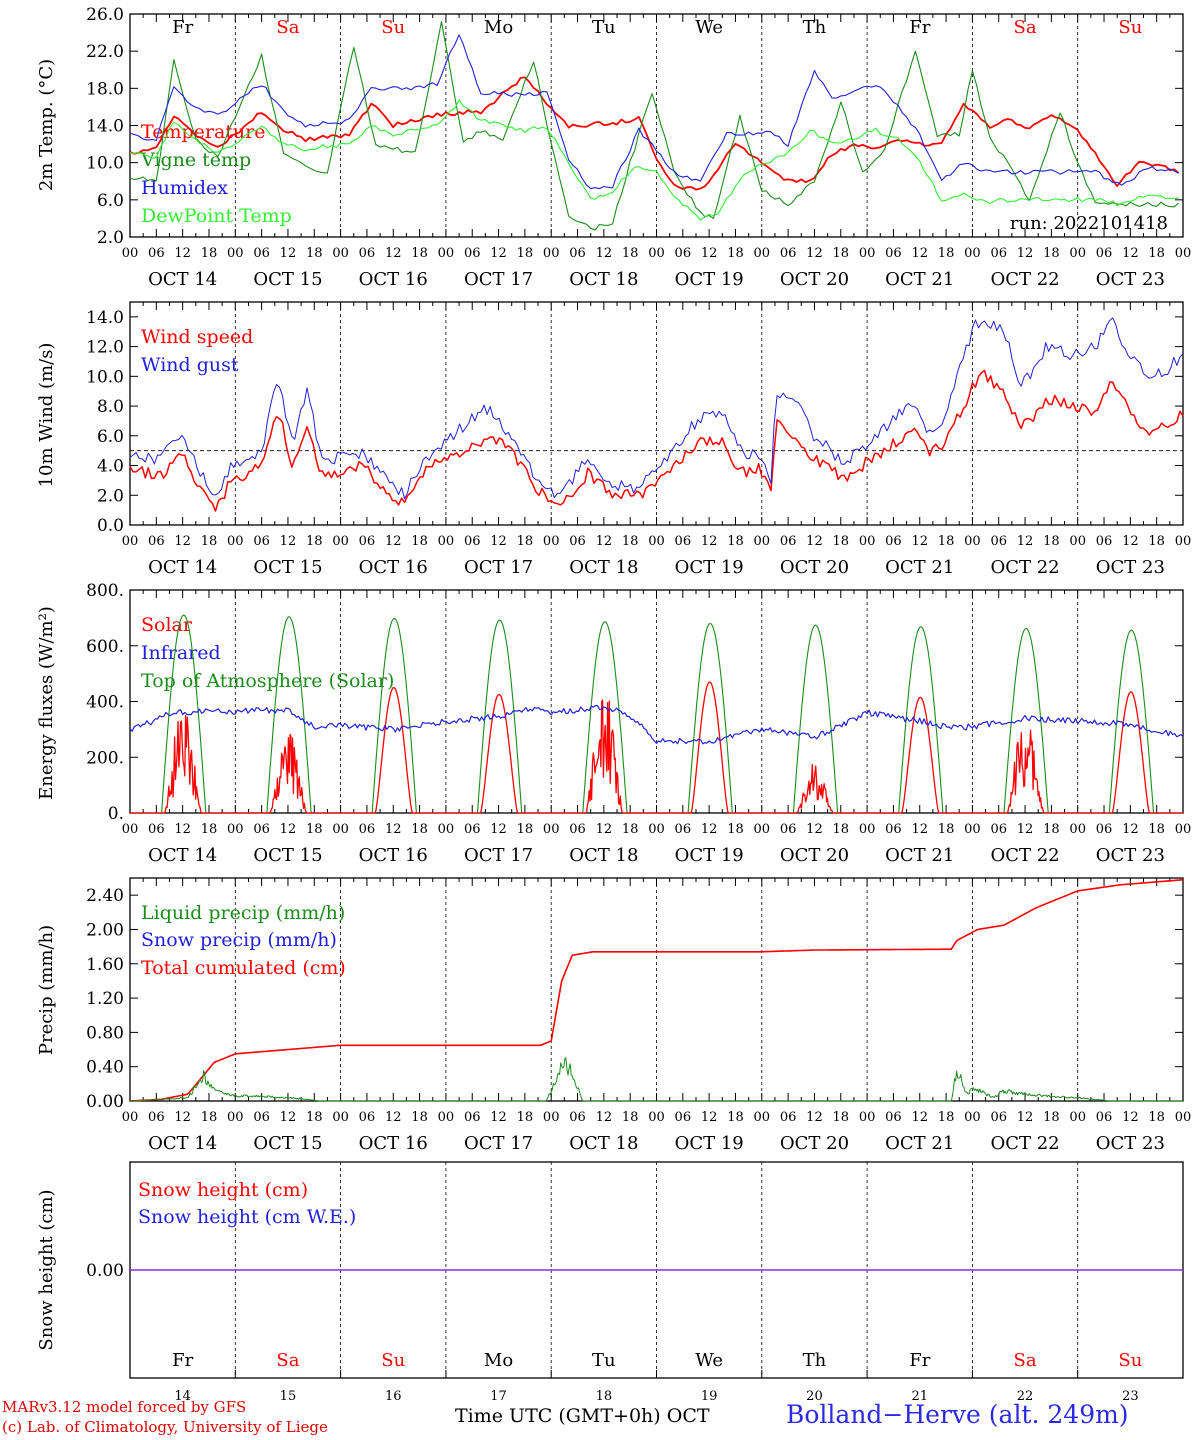 The height and width of the screenshot is (1440, 1194). Describe the element at coordinates (498, 1396) in the screenshot. I see `day-number: 17` at that location.